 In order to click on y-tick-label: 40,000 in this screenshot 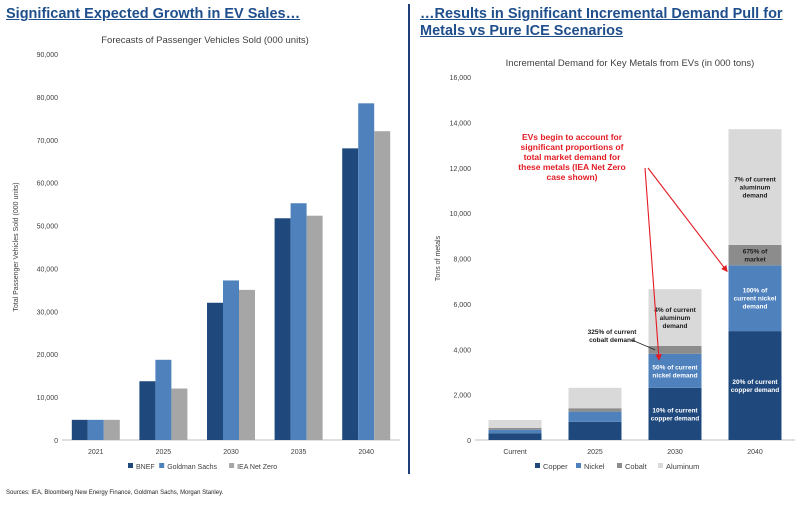, I will do `click(48, 269)`.